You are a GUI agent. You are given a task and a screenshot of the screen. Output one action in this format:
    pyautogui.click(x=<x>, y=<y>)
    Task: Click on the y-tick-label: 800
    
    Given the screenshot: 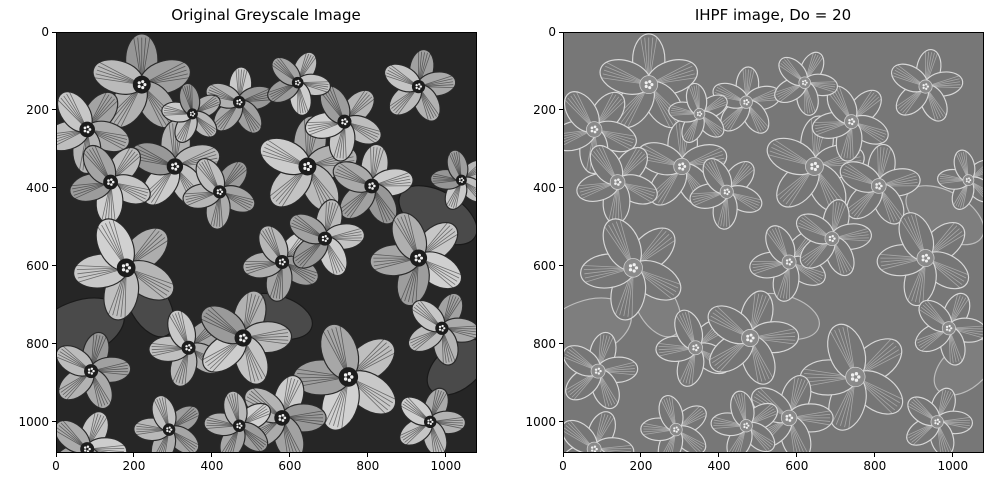 What is the action you would take?
    pyautogui.click(x=544, y=343)
    